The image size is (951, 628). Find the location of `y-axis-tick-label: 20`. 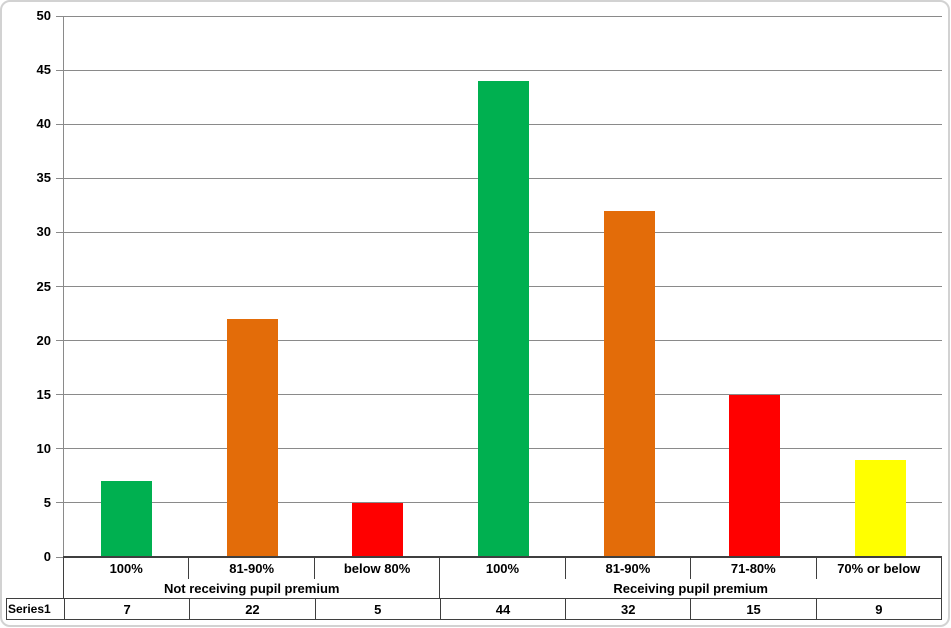

y-axis-tick-label: 20 is located at coordinates (43, 340).